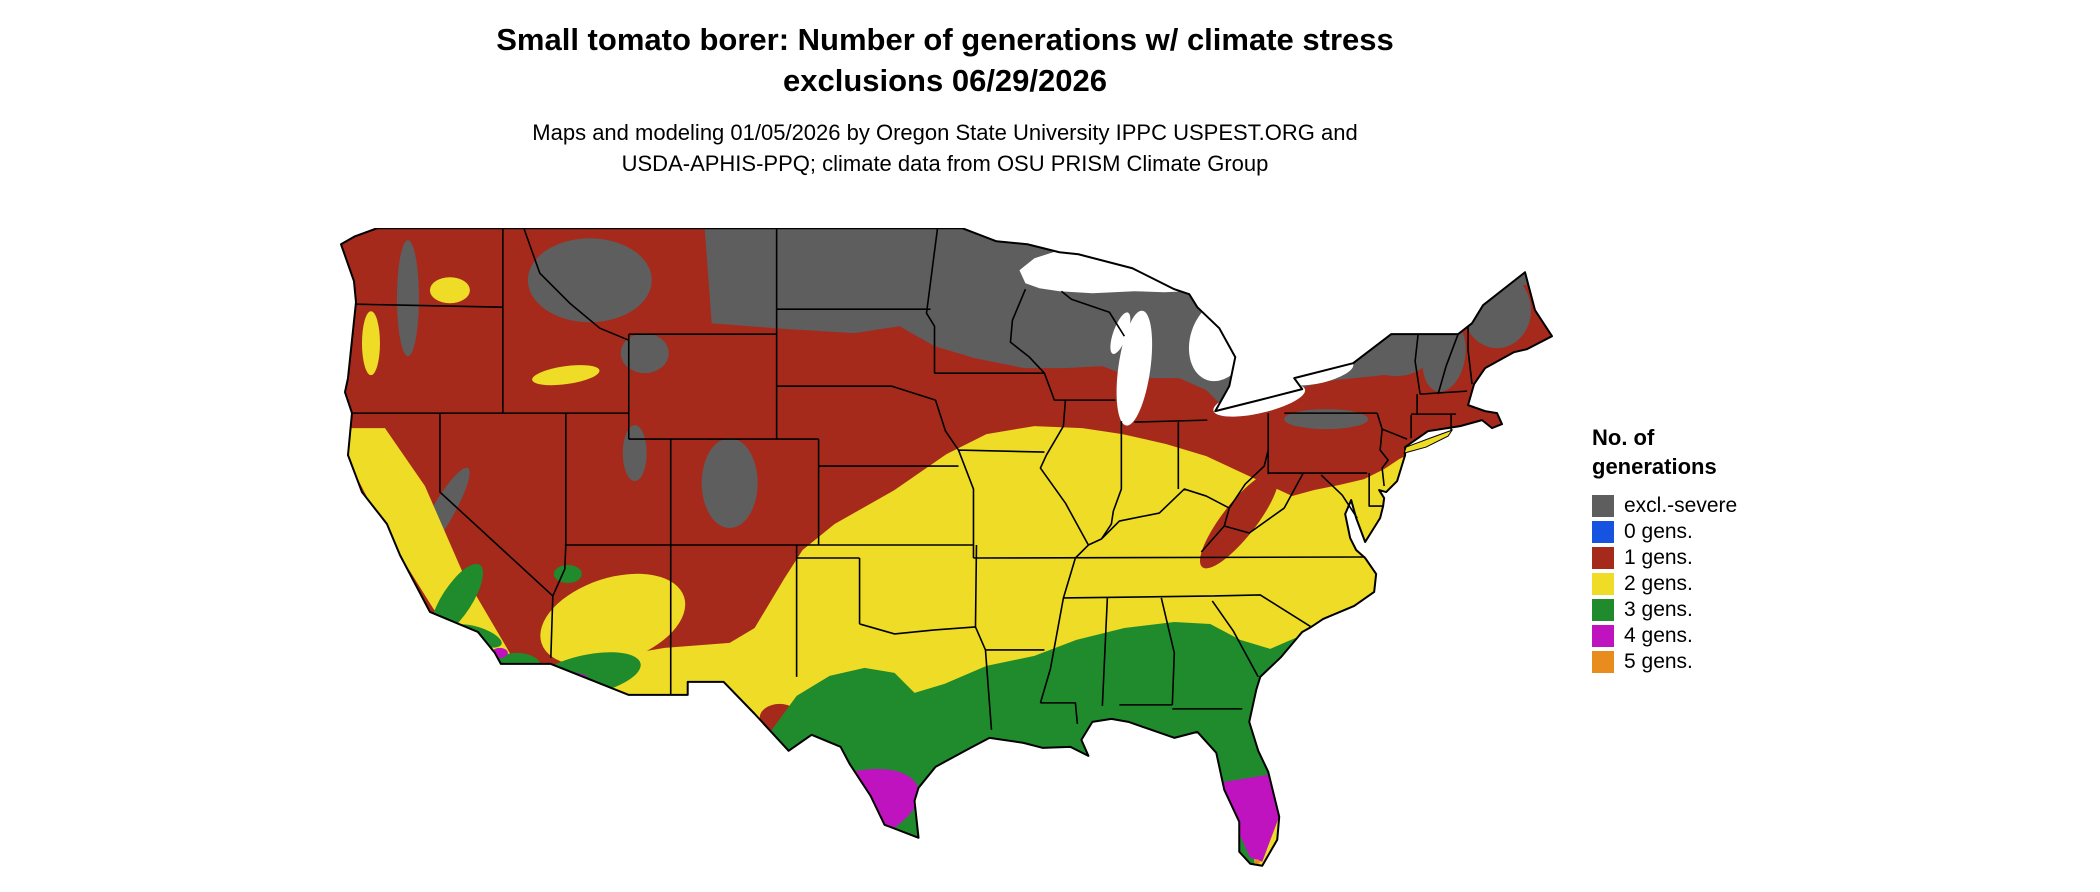 The width and height of the screenshot is (2100, 892). Describe the element at coordinates (1658, 532) in the screenshot. I see `legend-item-label: 0 gens.` at that location.